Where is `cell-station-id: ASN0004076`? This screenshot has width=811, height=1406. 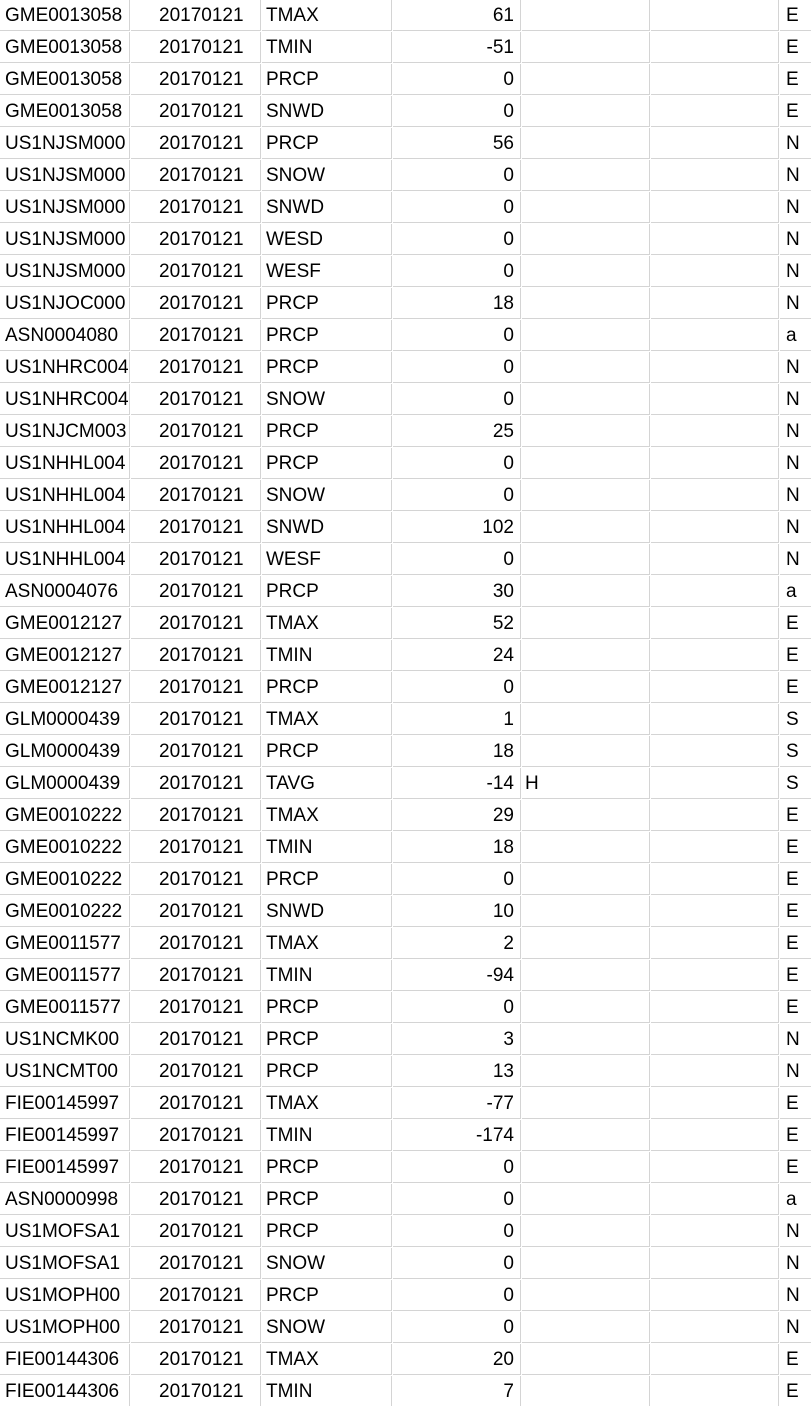
cell-station-id: ASN0004076 is located at coordinates (65, 591).